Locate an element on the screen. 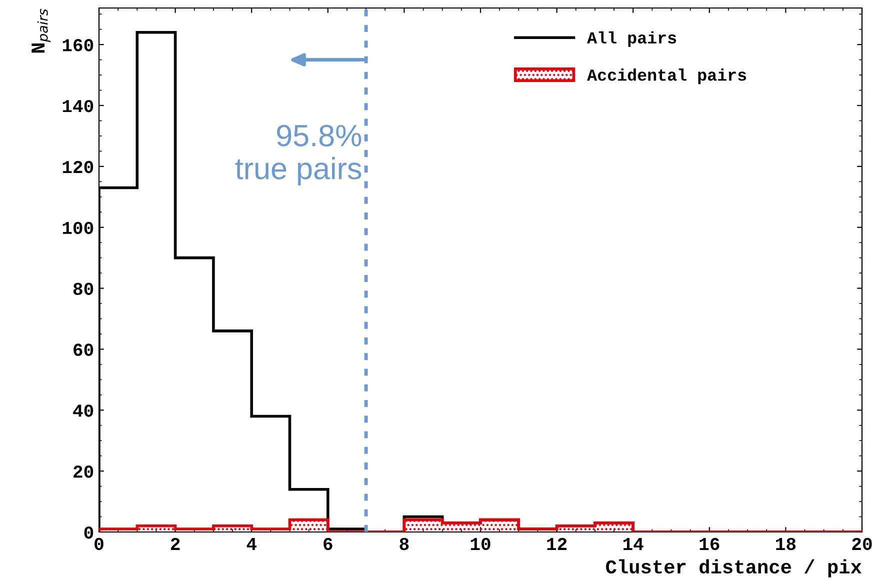  x-tick-label: 4 is located at coordinates (251, 544).